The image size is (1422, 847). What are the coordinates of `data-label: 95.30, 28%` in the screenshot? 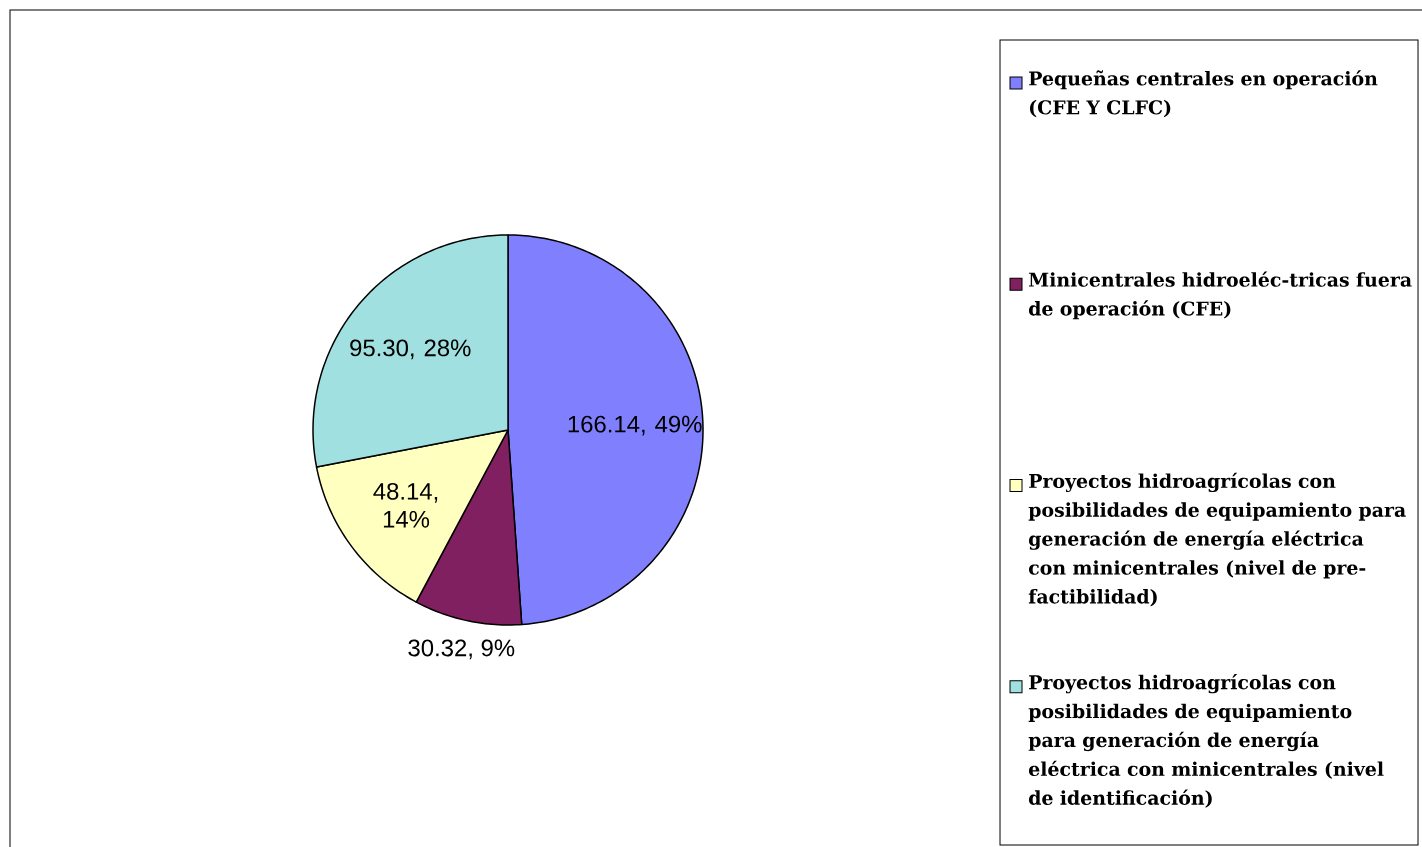 It's located at (410, 349).